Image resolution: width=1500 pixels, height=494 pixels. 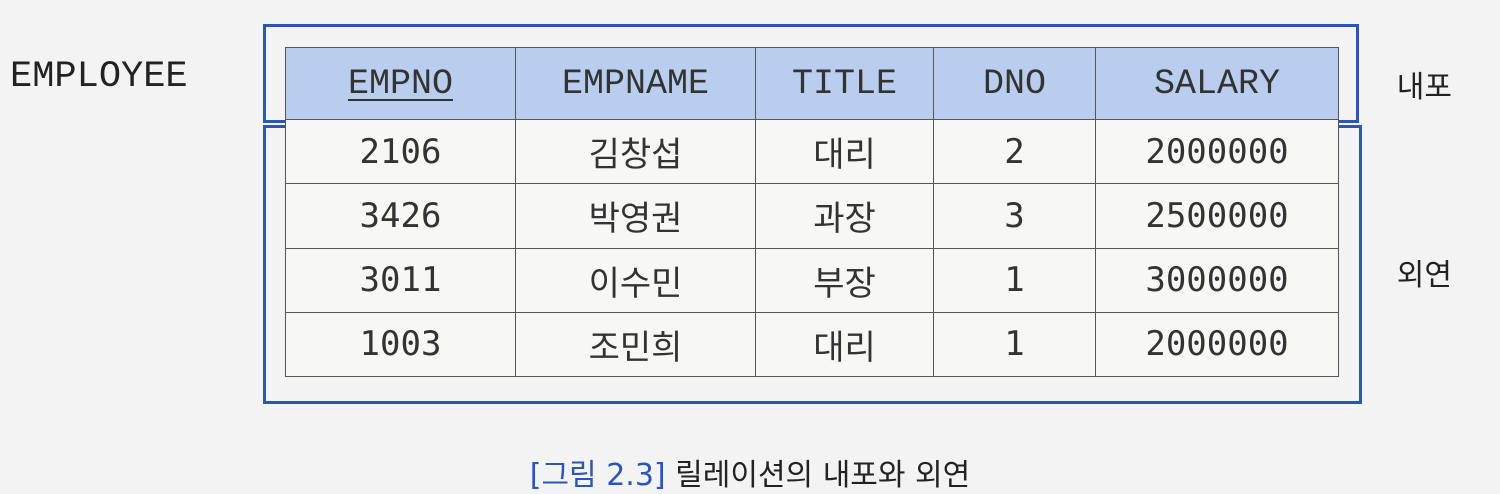 I want to click on table-row: 2106 김창섭 대리 2 2000000, so click(x=812, y=151).